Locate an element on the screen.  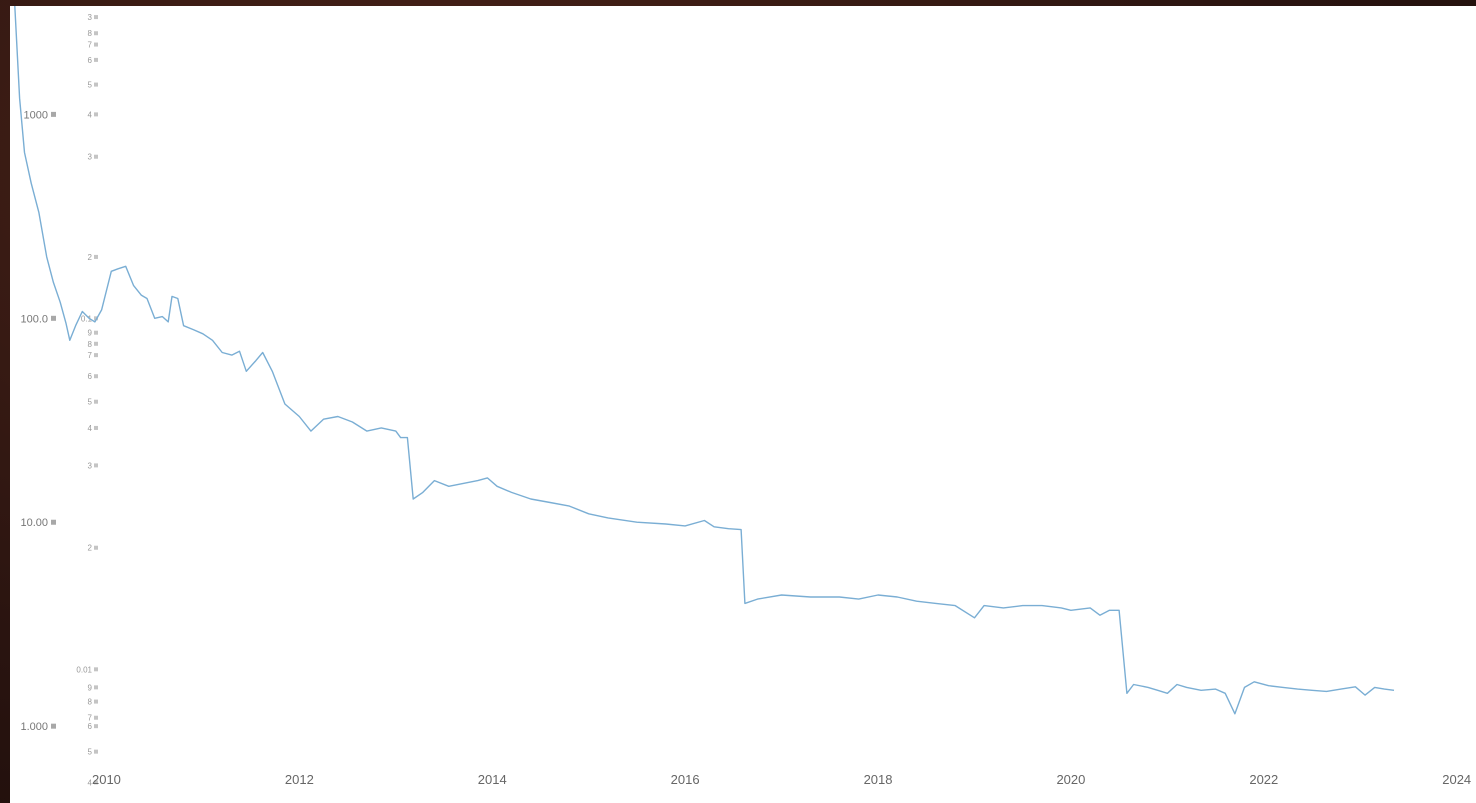
x-tick-label: 2012 is located at coordinates (299, 779).